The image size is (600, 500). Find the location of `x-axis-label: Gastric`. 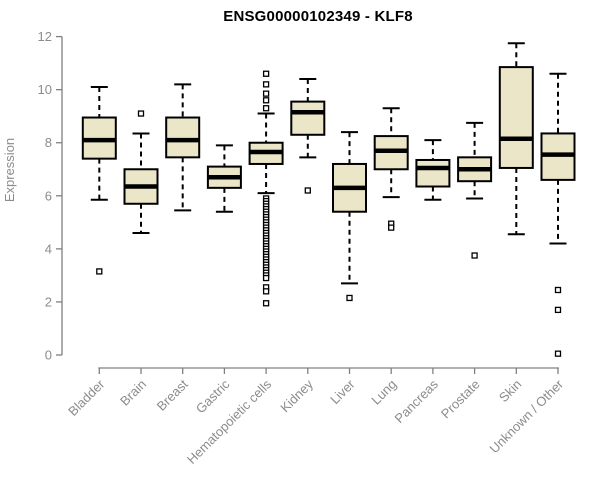

x-axis-label: Gastric is located at coordinates (213, 396).